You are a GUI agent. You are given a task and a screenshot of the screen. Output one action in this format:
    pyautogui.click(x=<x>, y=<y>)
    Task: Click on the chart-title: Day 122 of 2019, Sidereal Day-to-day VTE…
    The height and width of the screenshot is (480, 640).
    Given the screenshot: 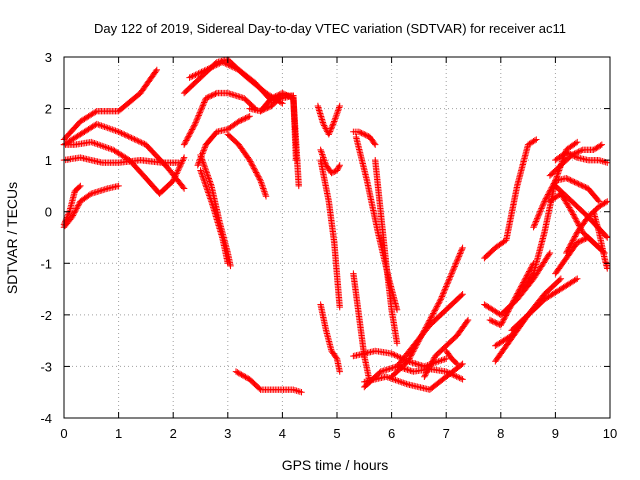 What is the action you would take?
    pyautogui.click(x=330, y=28)
    